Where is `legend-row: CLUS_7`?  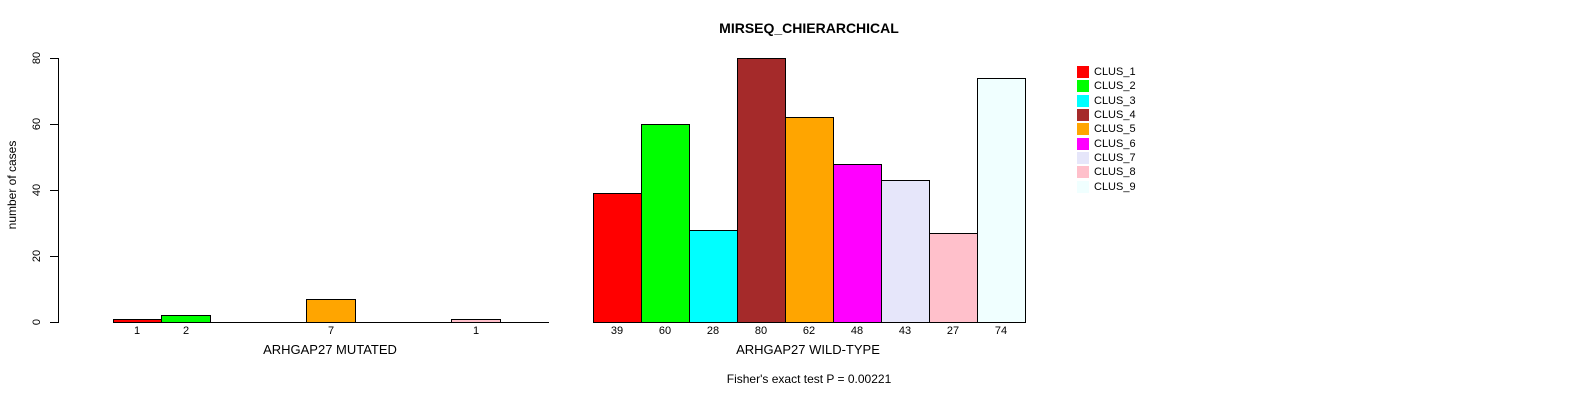
legend-row: CLUS_7 is located at coordinates (1122, 158).